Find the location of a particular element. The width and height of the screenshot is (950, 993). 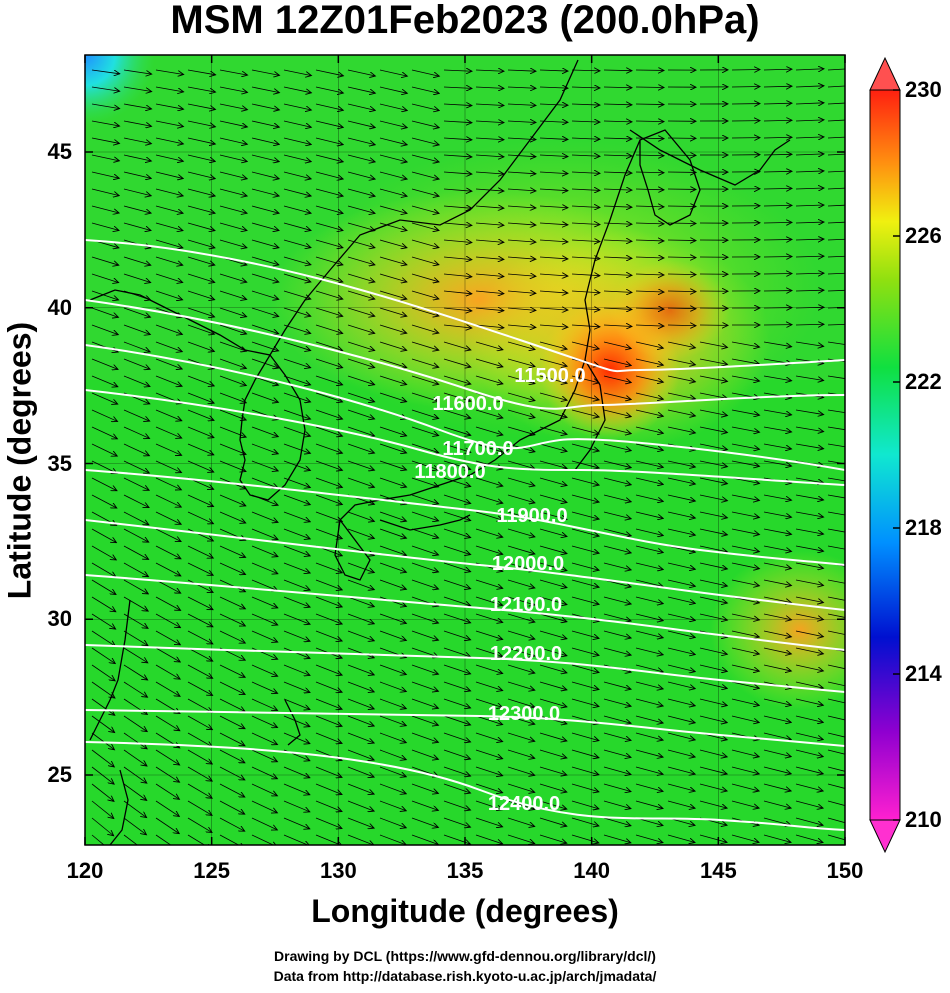

height-contour-label: 12000.0 is located at coordinates (528, 564).